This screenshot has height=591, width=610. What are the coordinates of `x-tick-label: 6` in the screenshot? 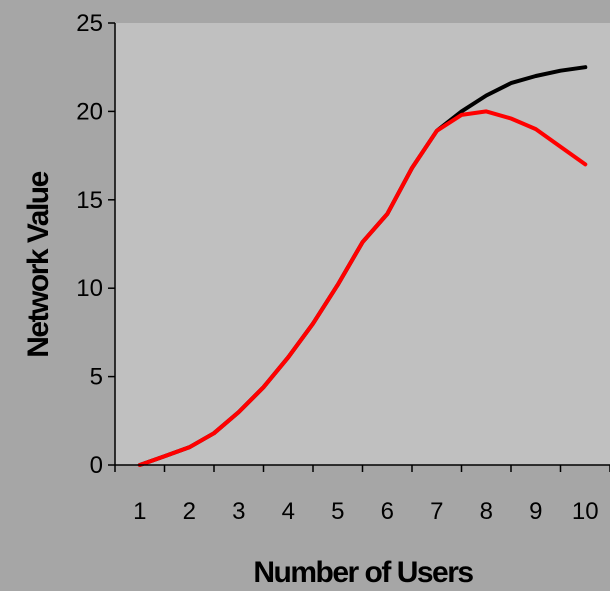 It's located at (387, 511).